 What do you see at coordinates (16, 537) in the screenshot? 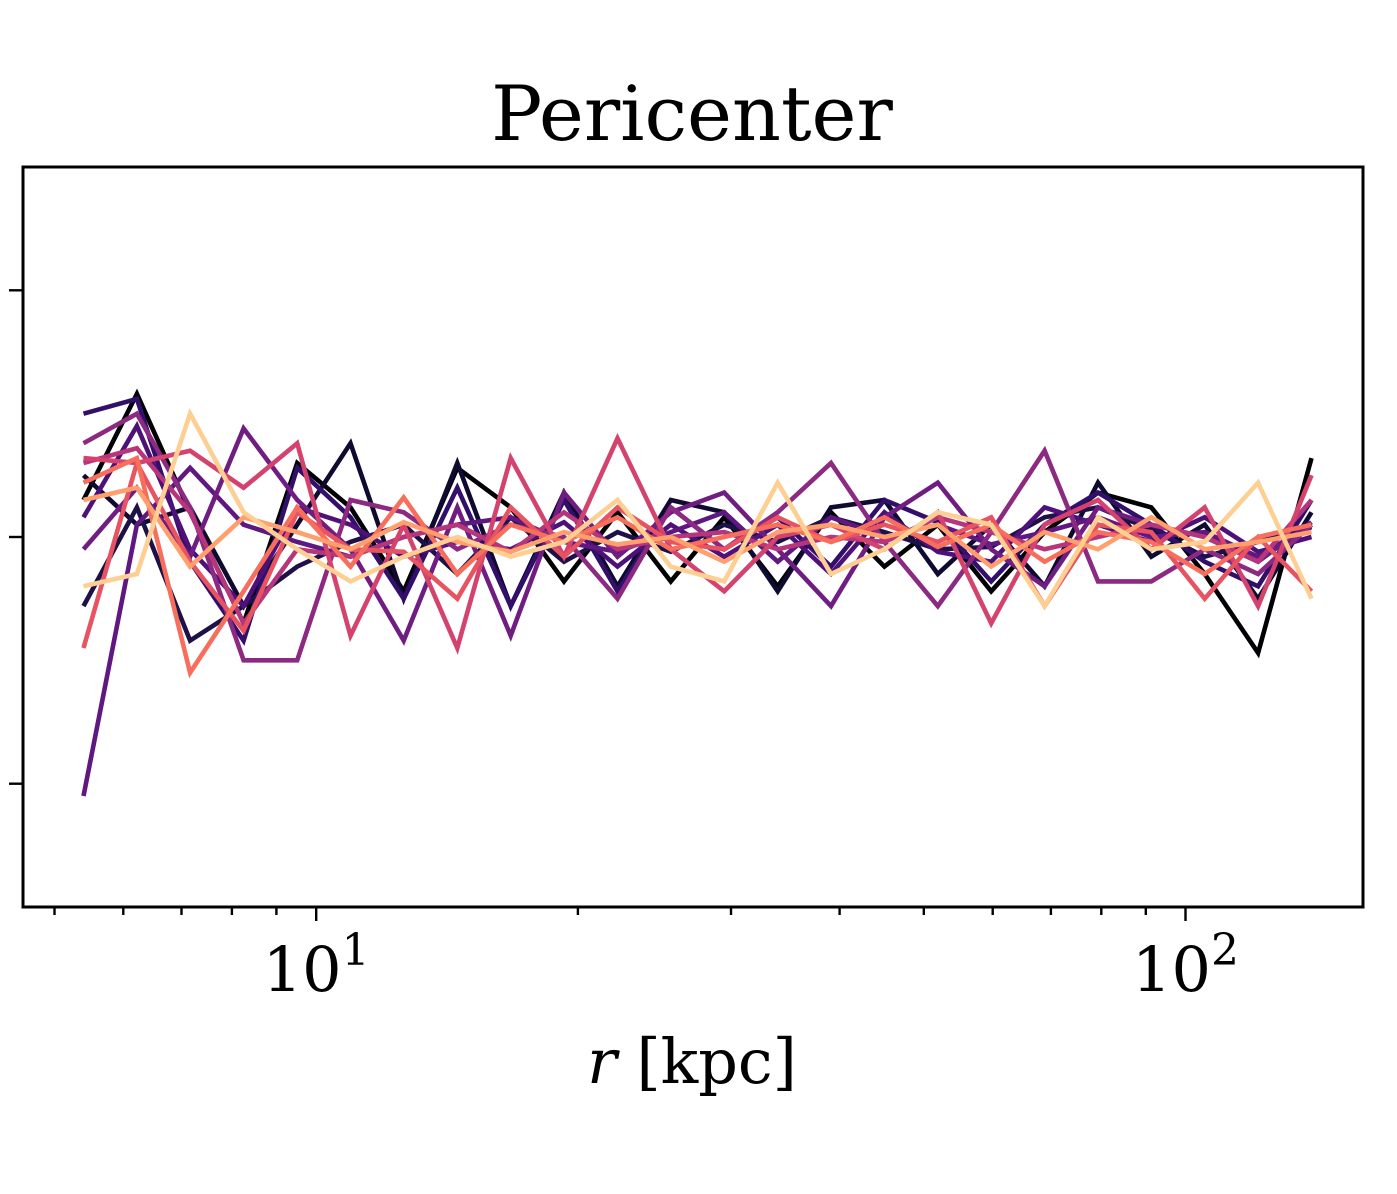
I see `y-ticks` at bounding box center [16, 537].